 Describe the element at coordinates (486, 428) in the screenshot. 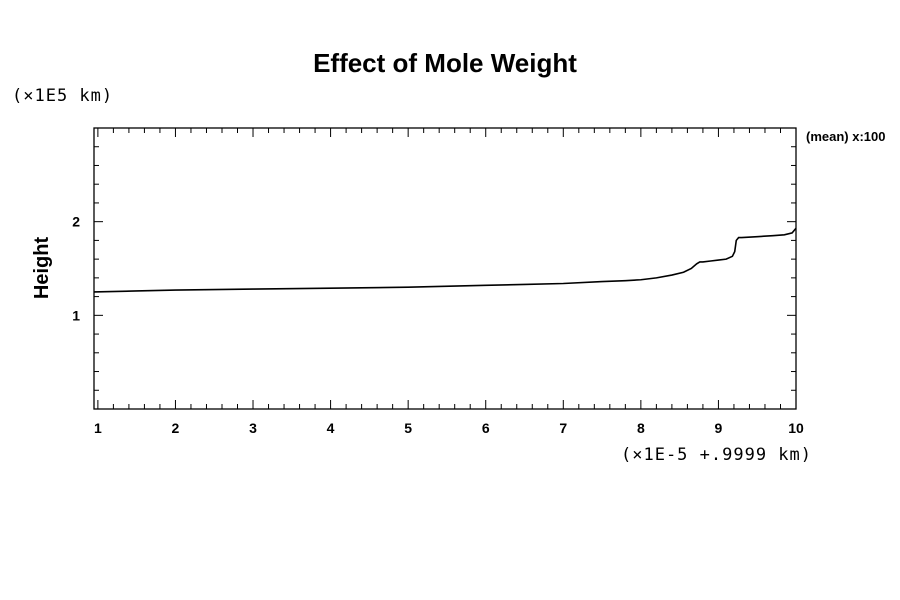

I see `x-tick-label: 6` at that location.